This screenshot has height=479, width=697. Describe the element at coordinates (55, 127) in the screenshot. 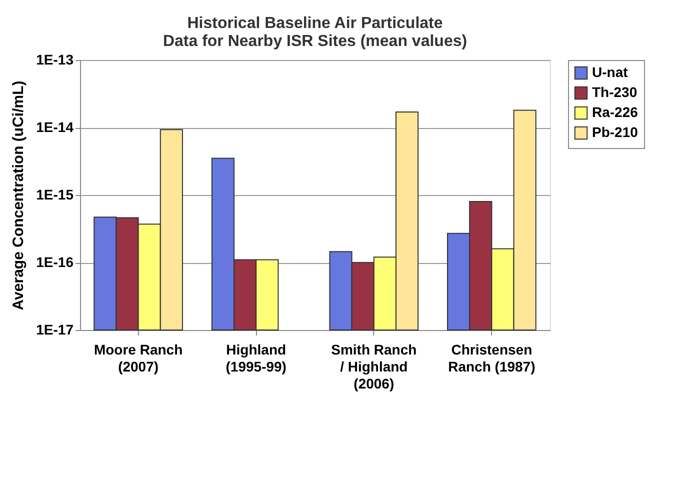

I see `y-tick-label: 1E-14` at that location.